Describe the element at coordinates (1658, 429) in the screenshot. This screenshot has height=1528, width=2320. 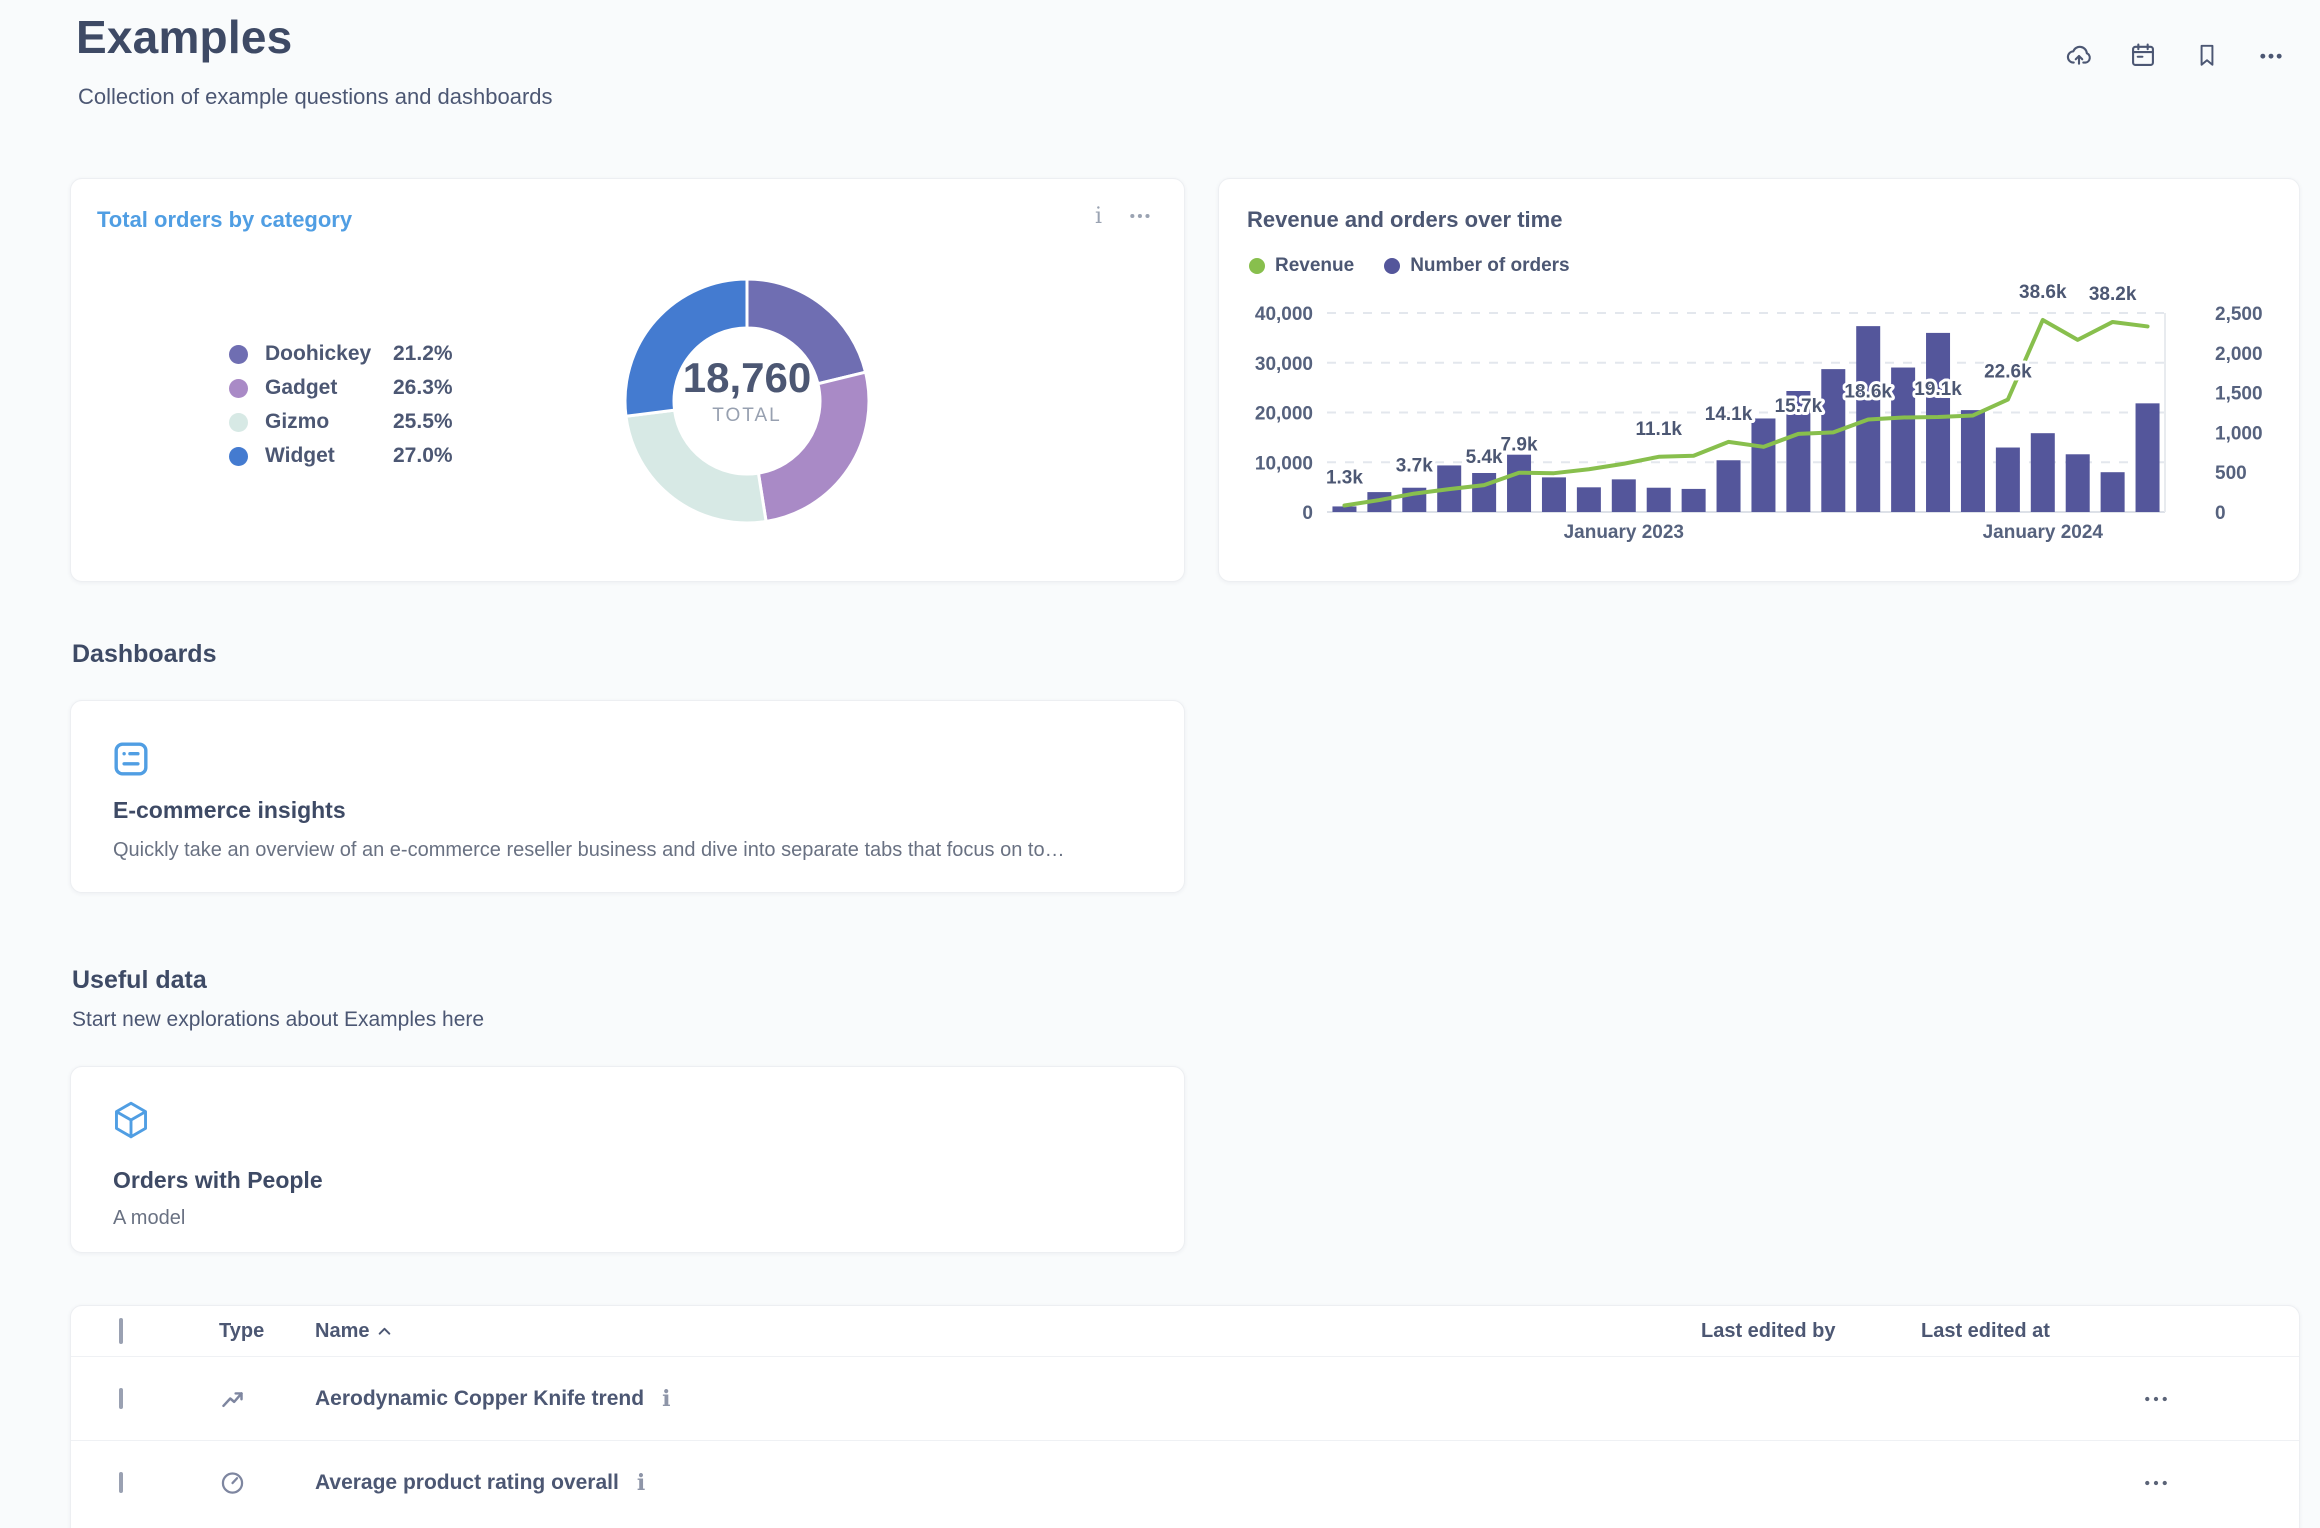
I see `revenue-point-label: 11.1k` at that location.